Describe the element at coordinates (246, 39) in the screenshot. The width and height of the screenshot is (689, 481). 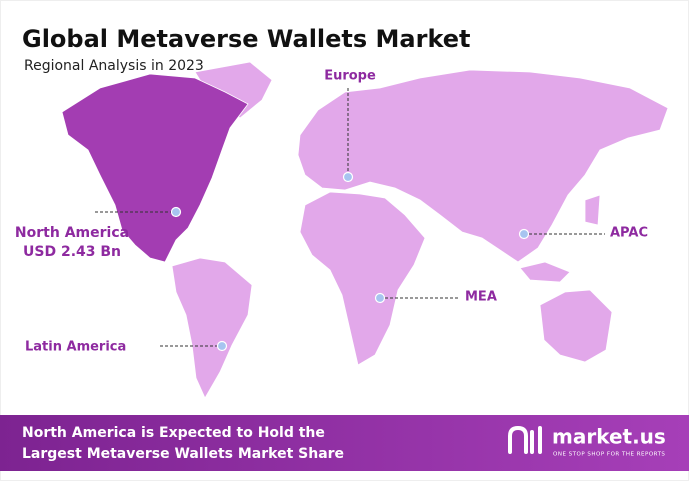
I see `title: Global Metaverse Wallets Market` at that location.